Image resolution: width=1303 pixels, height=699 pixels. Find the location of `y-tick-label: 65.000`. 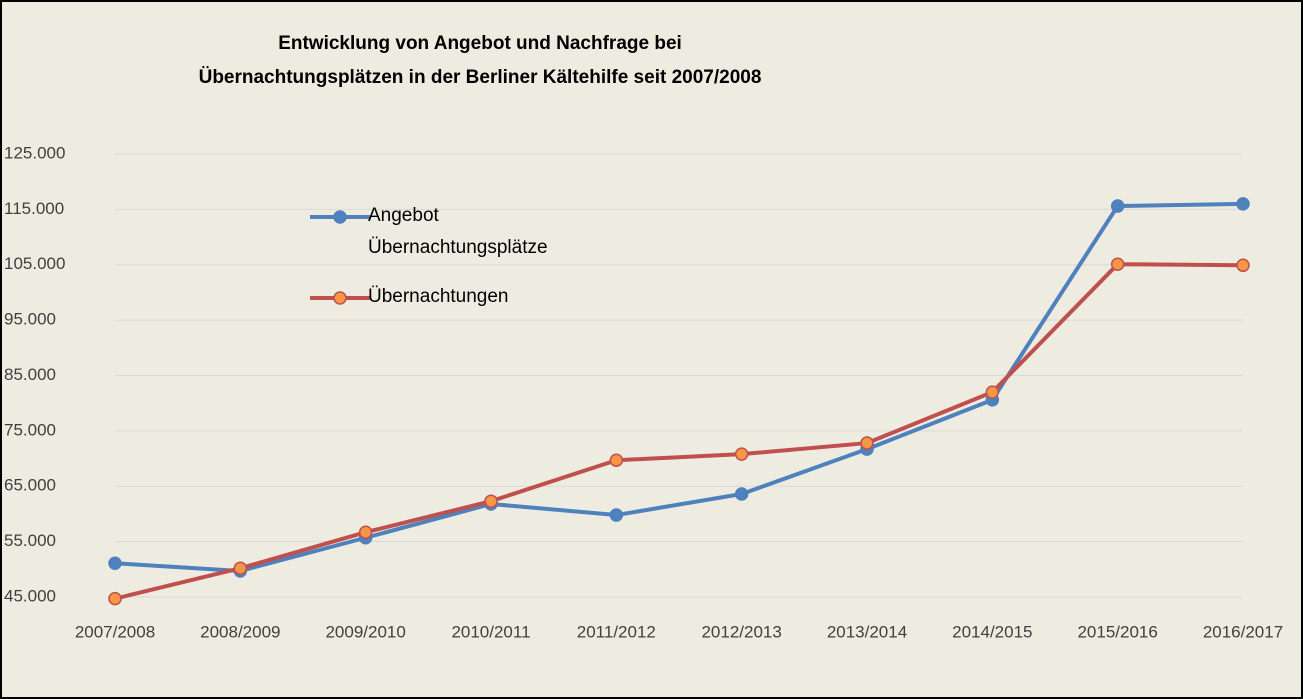

y-tick-label: 65.000 is located at coordinates (30, 485).